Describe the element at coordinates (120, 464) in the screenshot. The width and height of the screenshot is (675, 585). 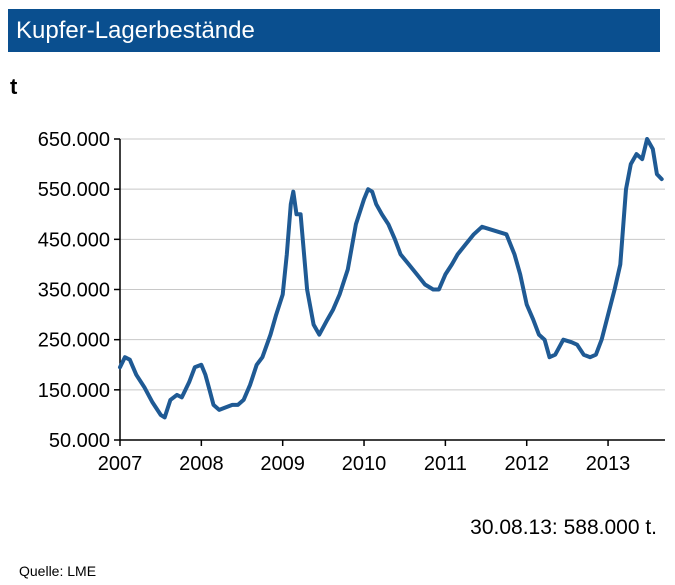
I see `x-tick-label: 2007` at that location.